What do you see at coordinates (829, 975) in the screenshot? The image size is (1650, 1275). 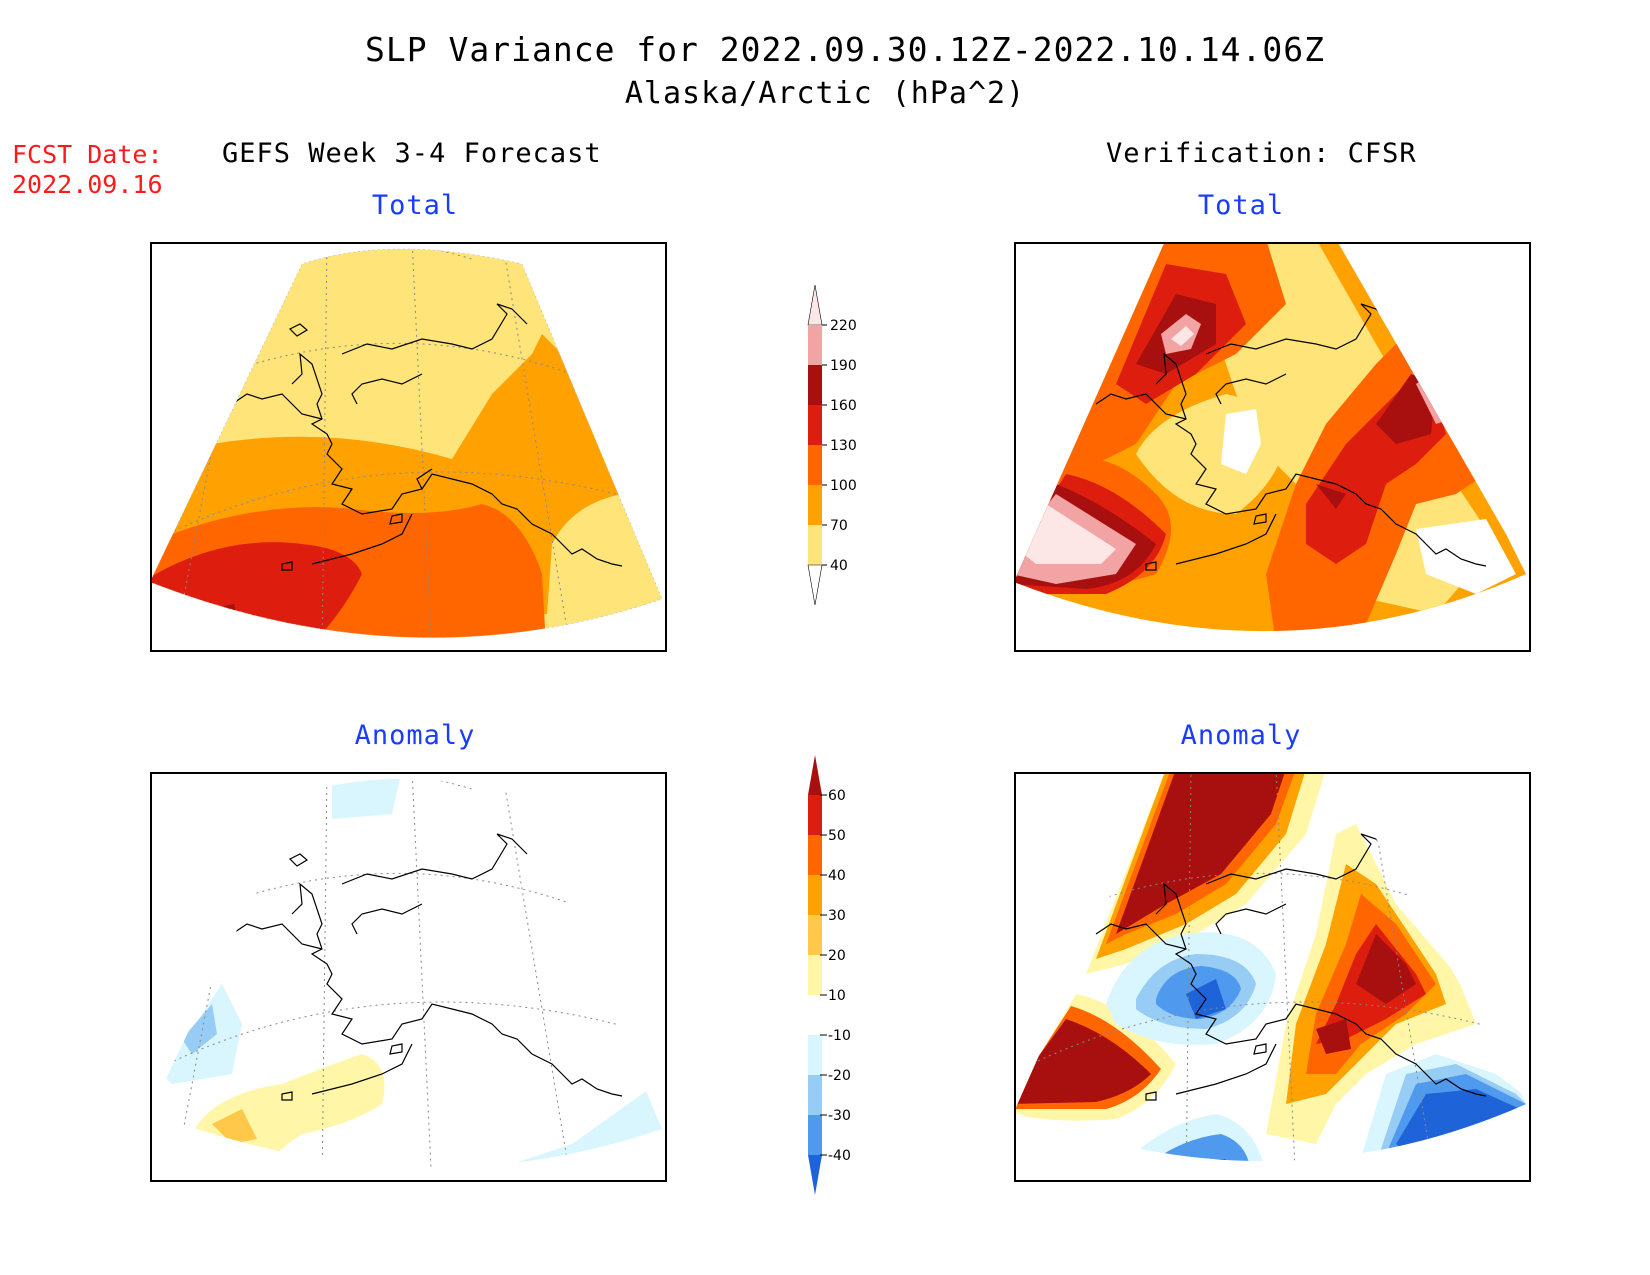 I see `colorbar-anomaly: 60 50 40 30 20 10 -10 -20 -30 -40` at bounding box center [829, 975].